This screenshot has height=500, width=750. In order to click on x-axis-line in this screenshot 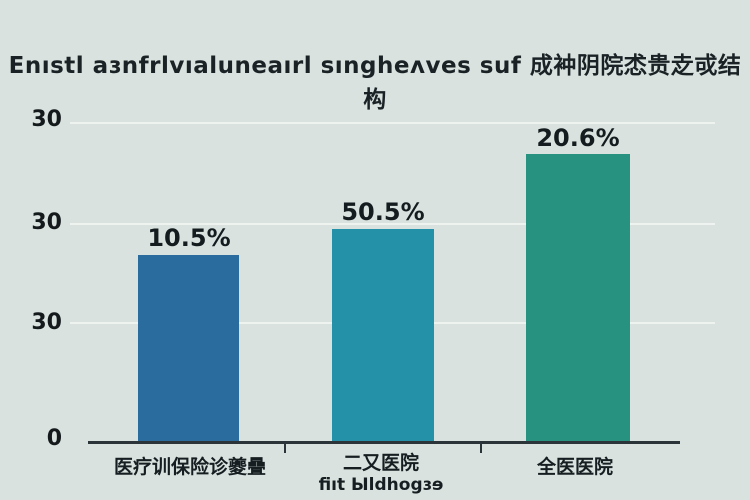, I will do `click(384, 442)`.